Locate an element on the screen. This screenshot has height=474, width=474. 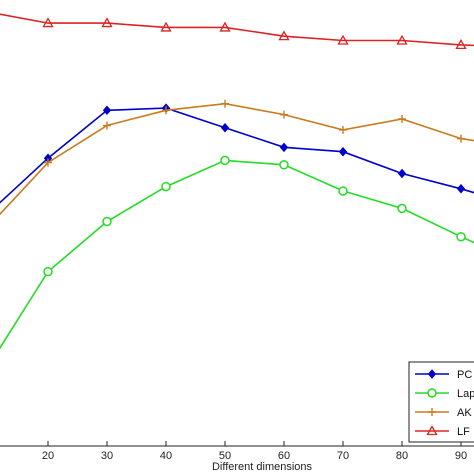
legend-box is located at coordinates (441, 402).